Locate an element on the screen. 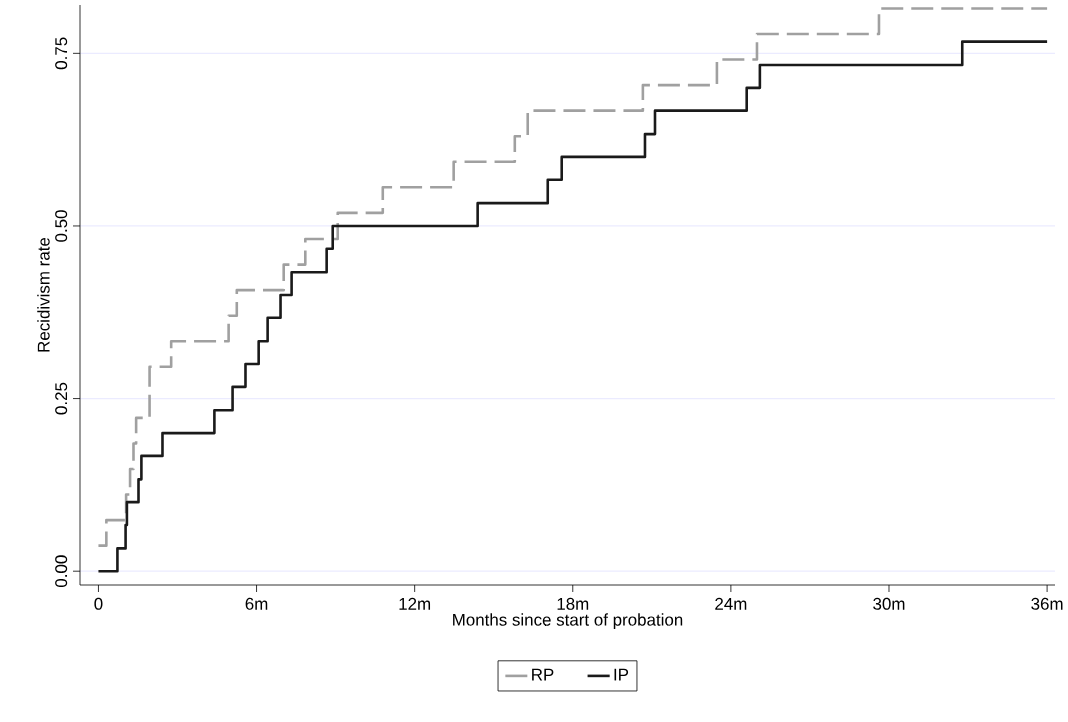 The width and height of the screenshot is (1068, 722). x-tick-label: 24m is located at coordinates (731, 603).